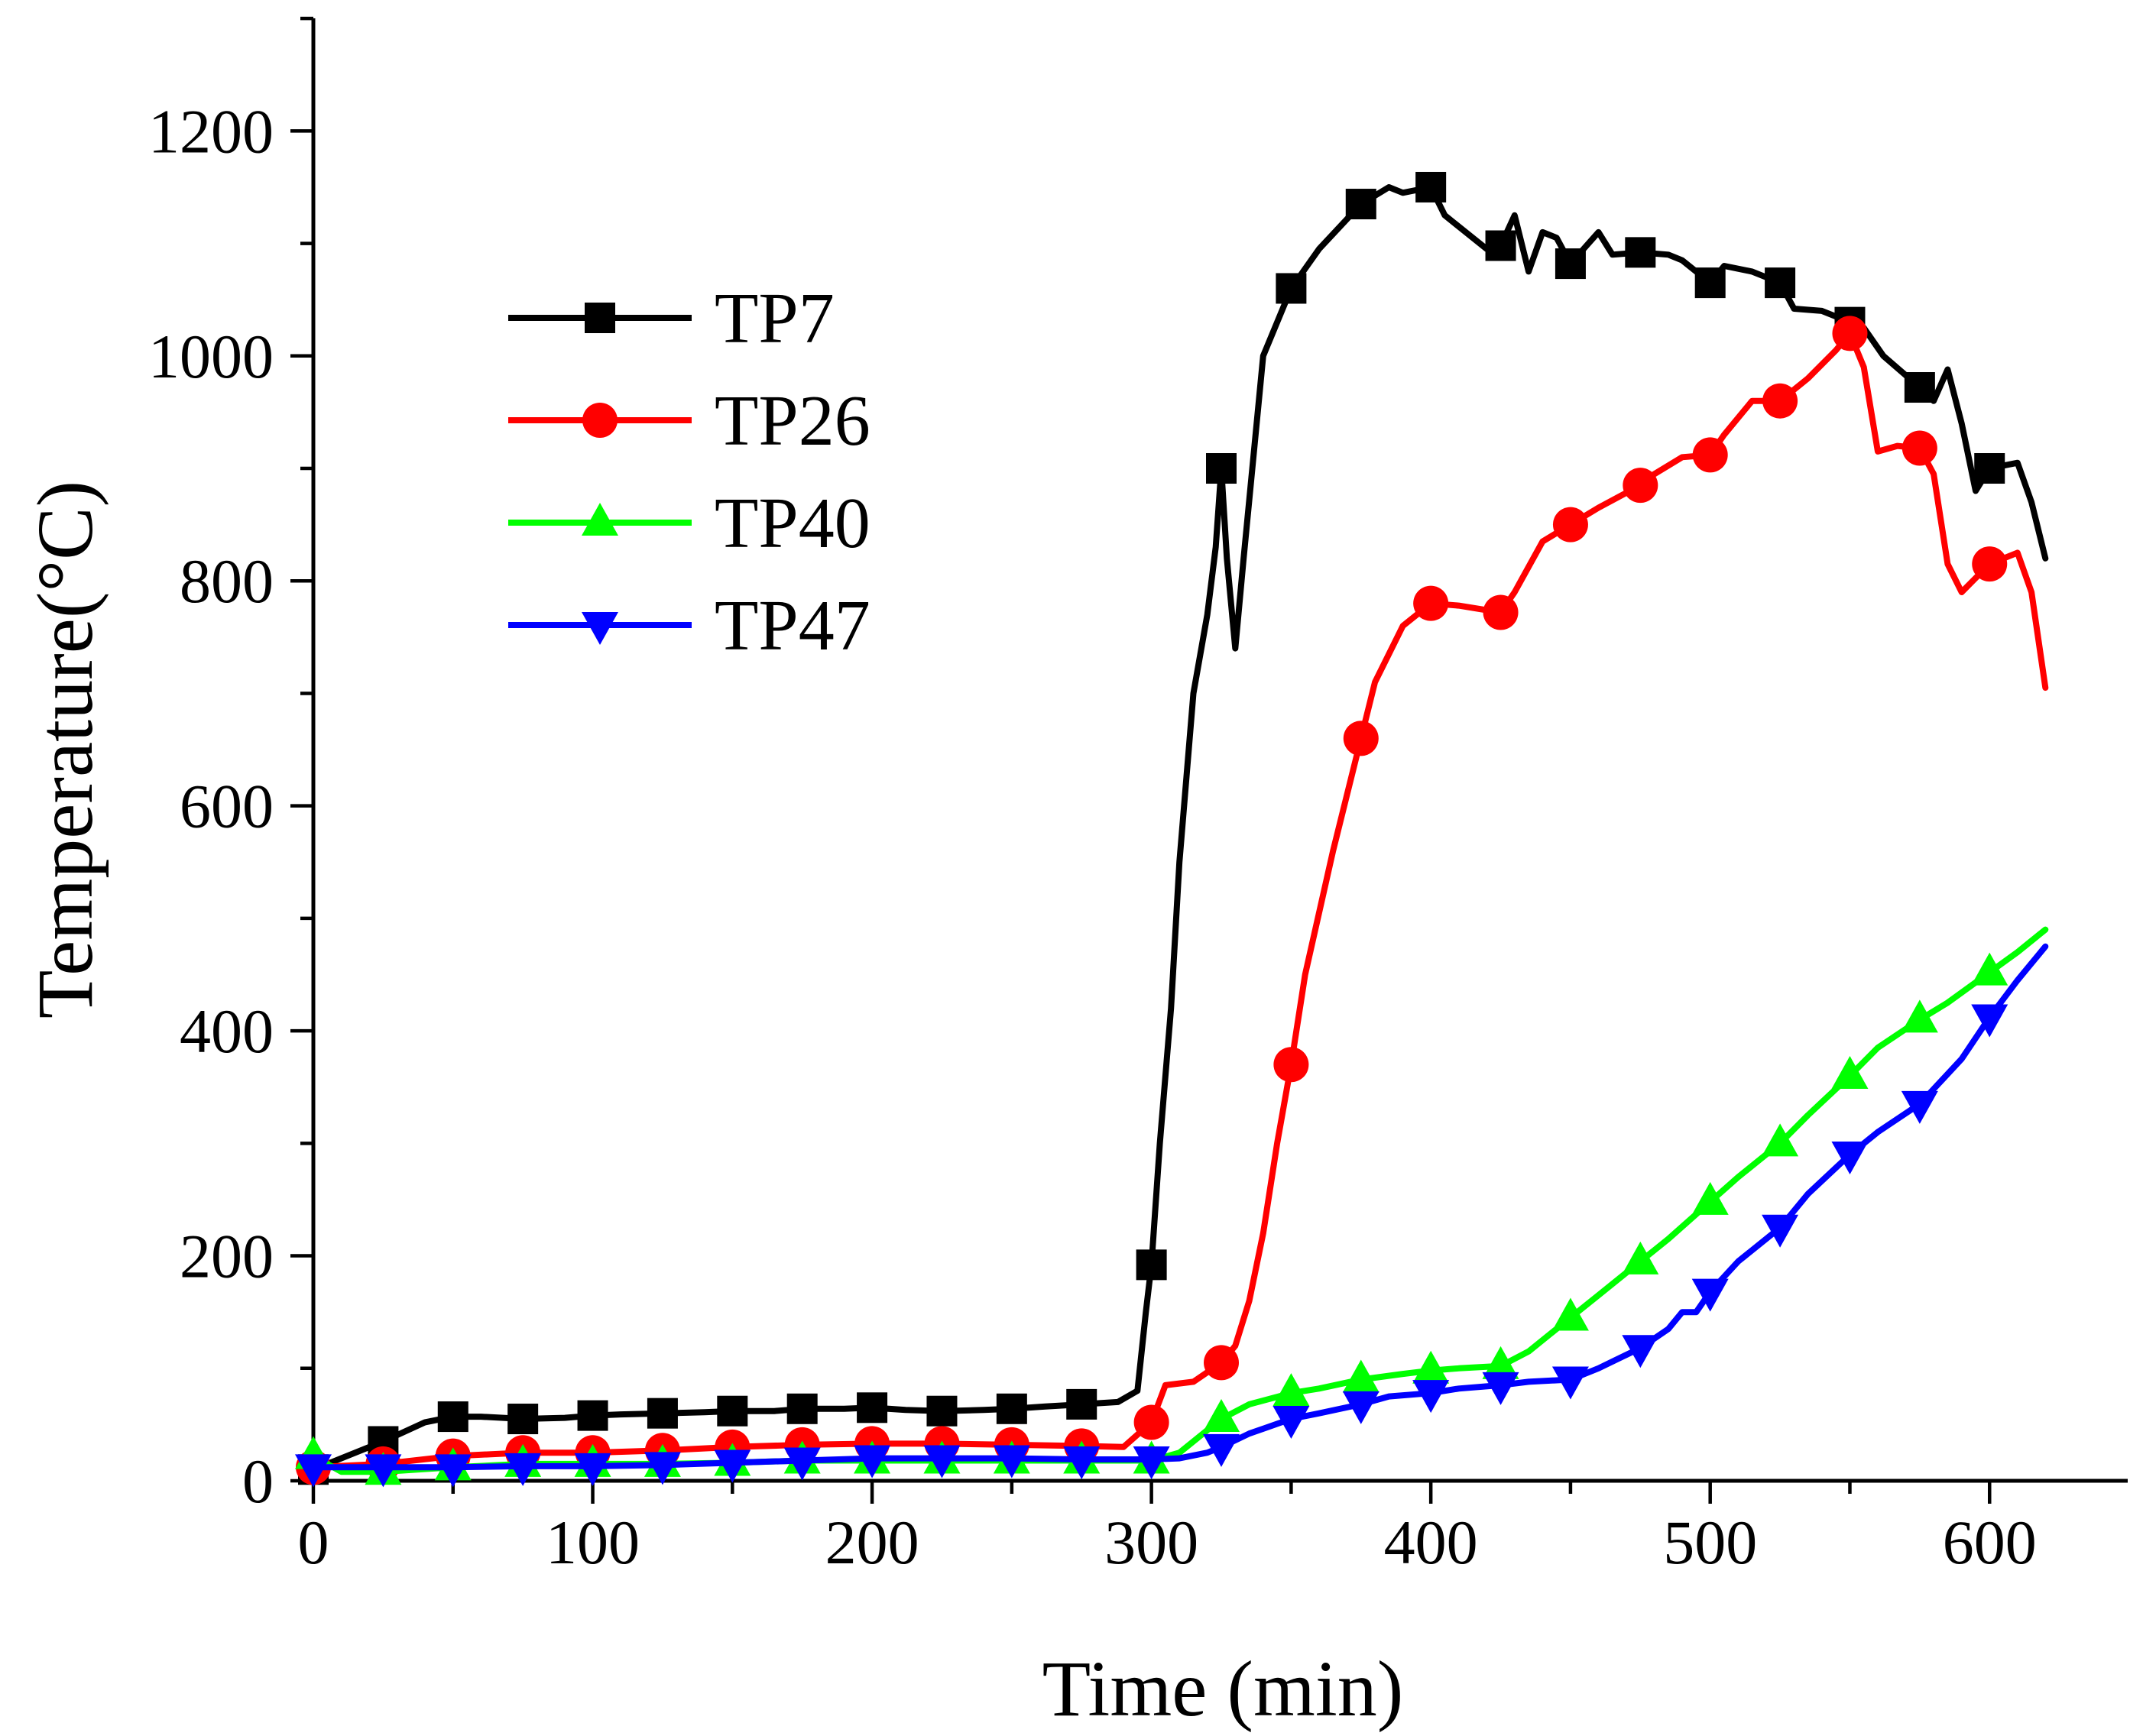 The width and height of the screenshot is (2143, 1736). What do you see at coordinates (231, 766) in the screenshot?
I see `y-ticks: 0 200 400 600 800 1000 1200` at bounding box center [231, 766].